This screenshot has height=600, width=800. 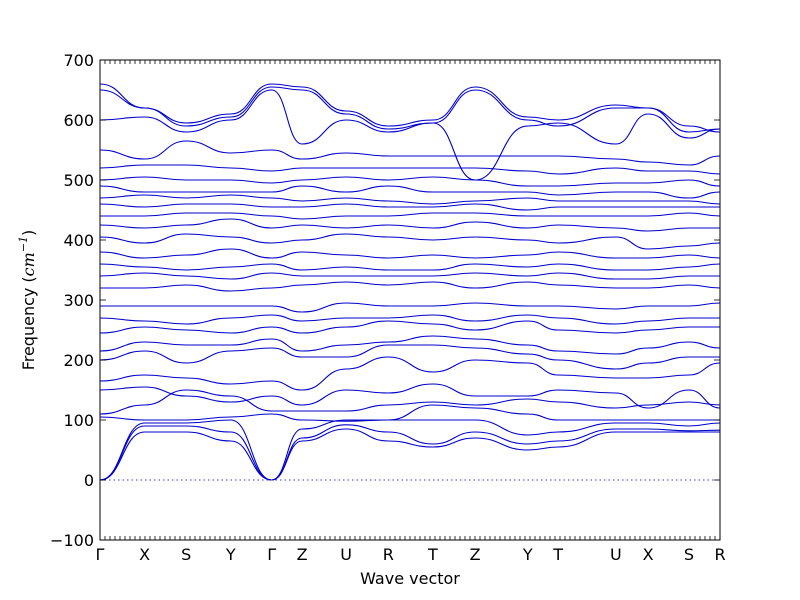 I want to click on y-axis-title-text: Frequency, so click(x=28, y=327).